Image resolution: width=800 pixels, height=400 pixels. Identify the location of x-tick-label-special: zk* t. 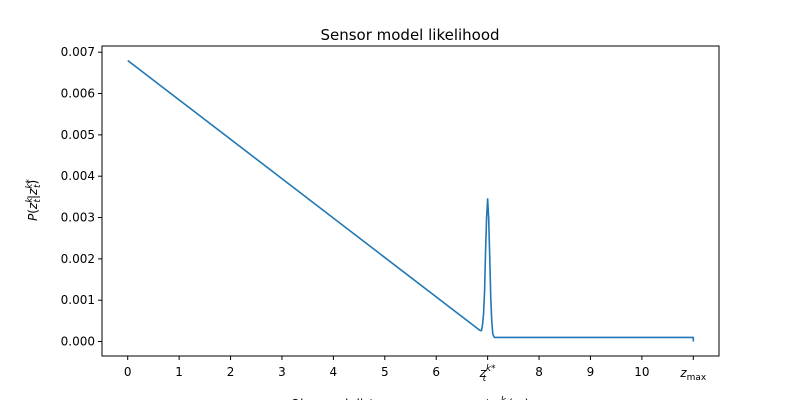
(488, 374).